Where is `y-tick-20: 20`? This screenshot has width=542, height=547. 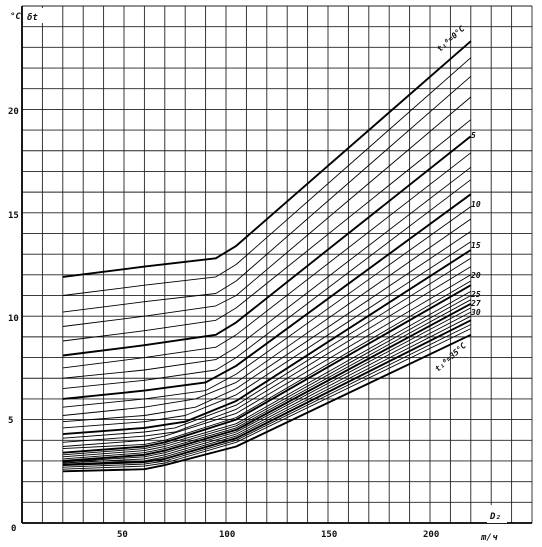 y-tick-20: 20 is located at coordinates (13, 112).